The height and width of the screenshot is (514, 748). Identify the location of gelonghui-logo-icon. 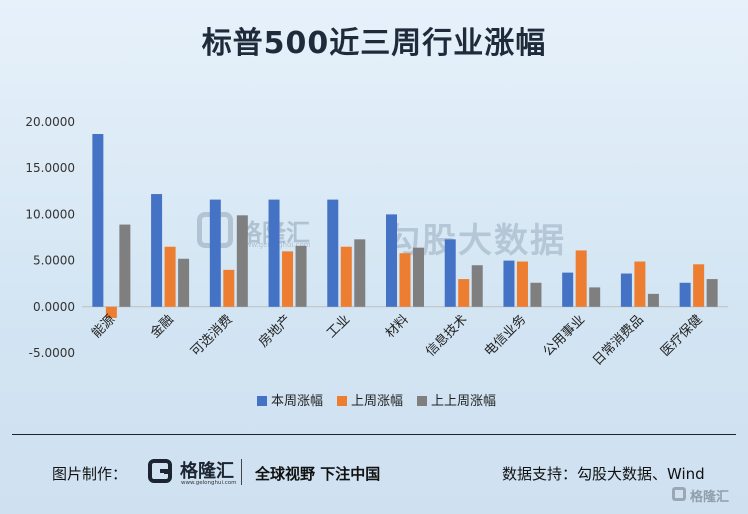
(160, 471).